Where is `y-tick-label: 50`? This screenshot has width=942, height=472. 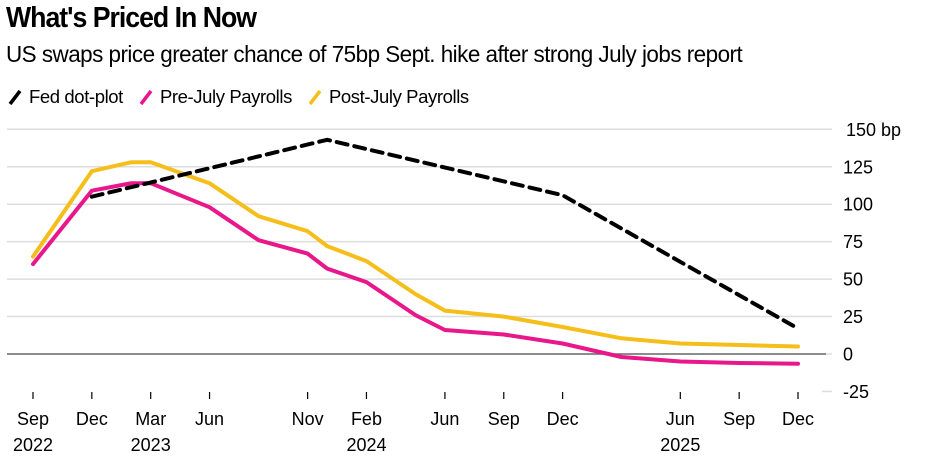
y-tick-label: 50 is located at coordinates (853, 280).